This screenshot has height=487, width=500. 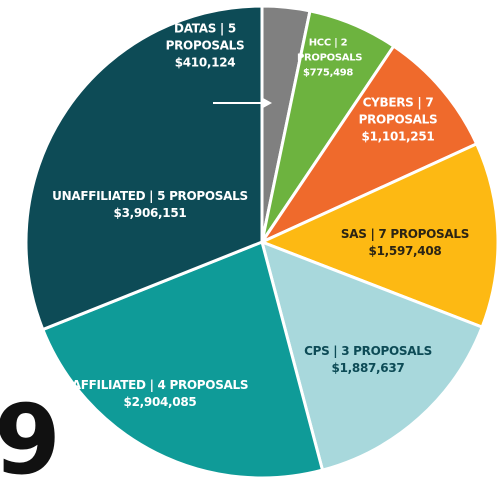 I want to click on category-label: CYBERS | 7 PROPOSALS, so click(x=398, y=111).